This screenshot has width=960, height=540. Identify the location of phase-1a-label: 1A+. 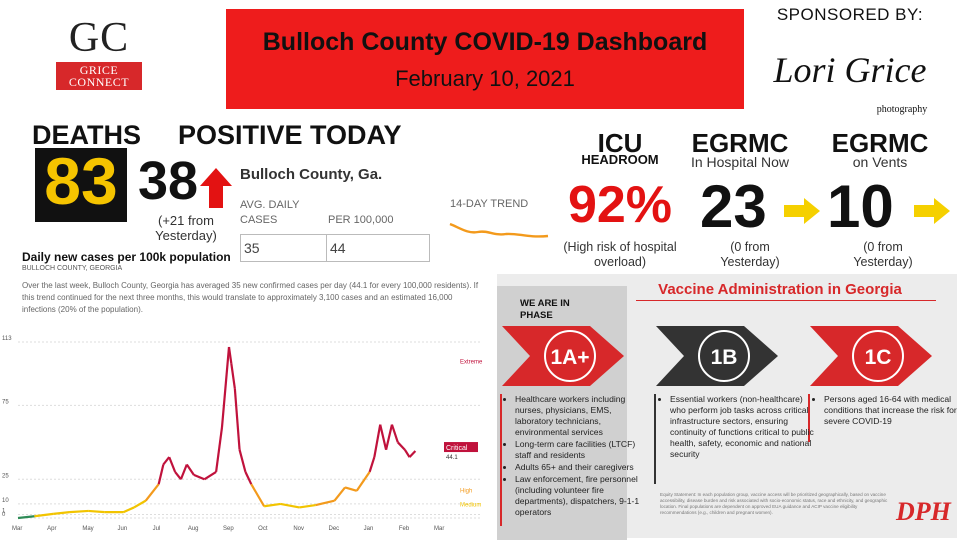
(569, 357).